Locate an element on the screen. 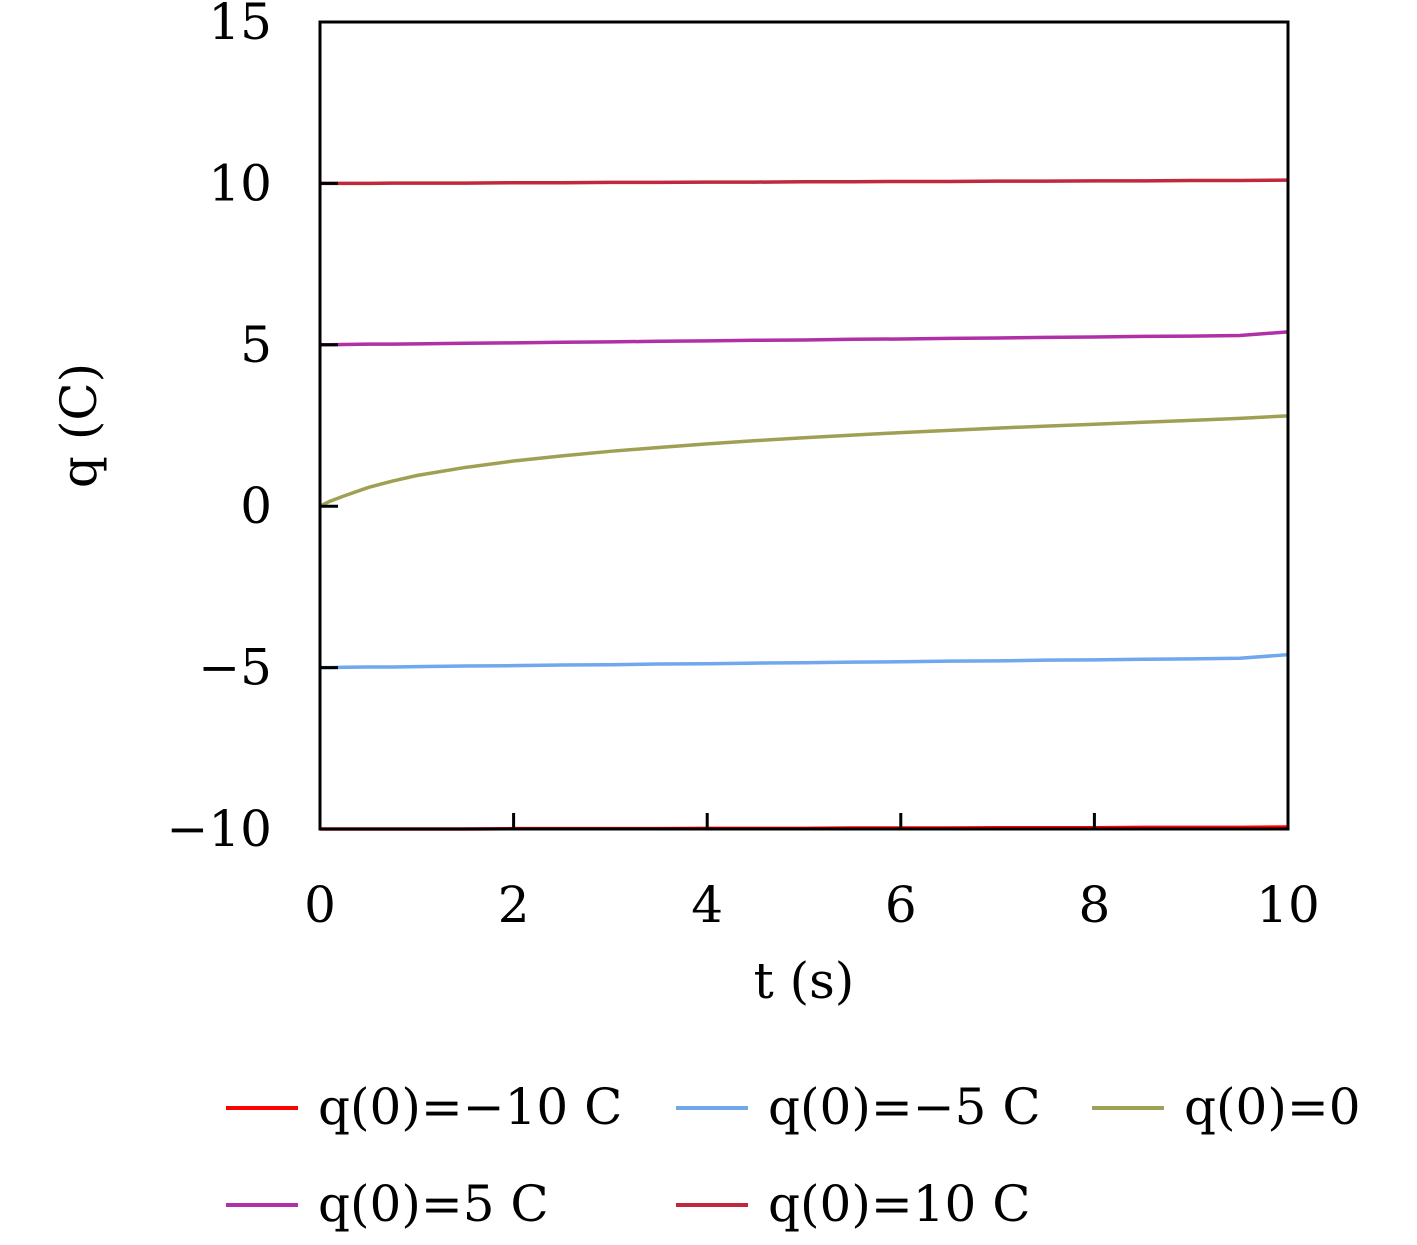 The height and width of the screenshot is (1245, 1417). legend-label: q(0)=0 is located at coordinates (1272, 1107).